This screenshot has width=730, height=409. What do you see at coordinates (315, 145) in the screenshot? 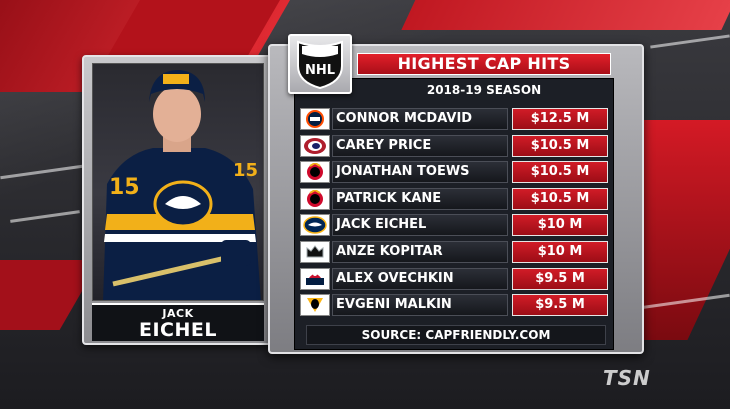
I see `canadiens-logo-icon` at bounding box center [315, 145].